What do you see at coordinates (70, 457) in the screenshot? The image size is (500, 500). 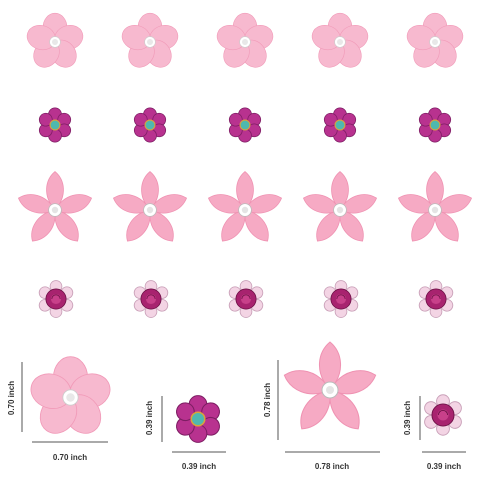 I see `width-label: 0.70 inch` at bounding box center [70, 457].